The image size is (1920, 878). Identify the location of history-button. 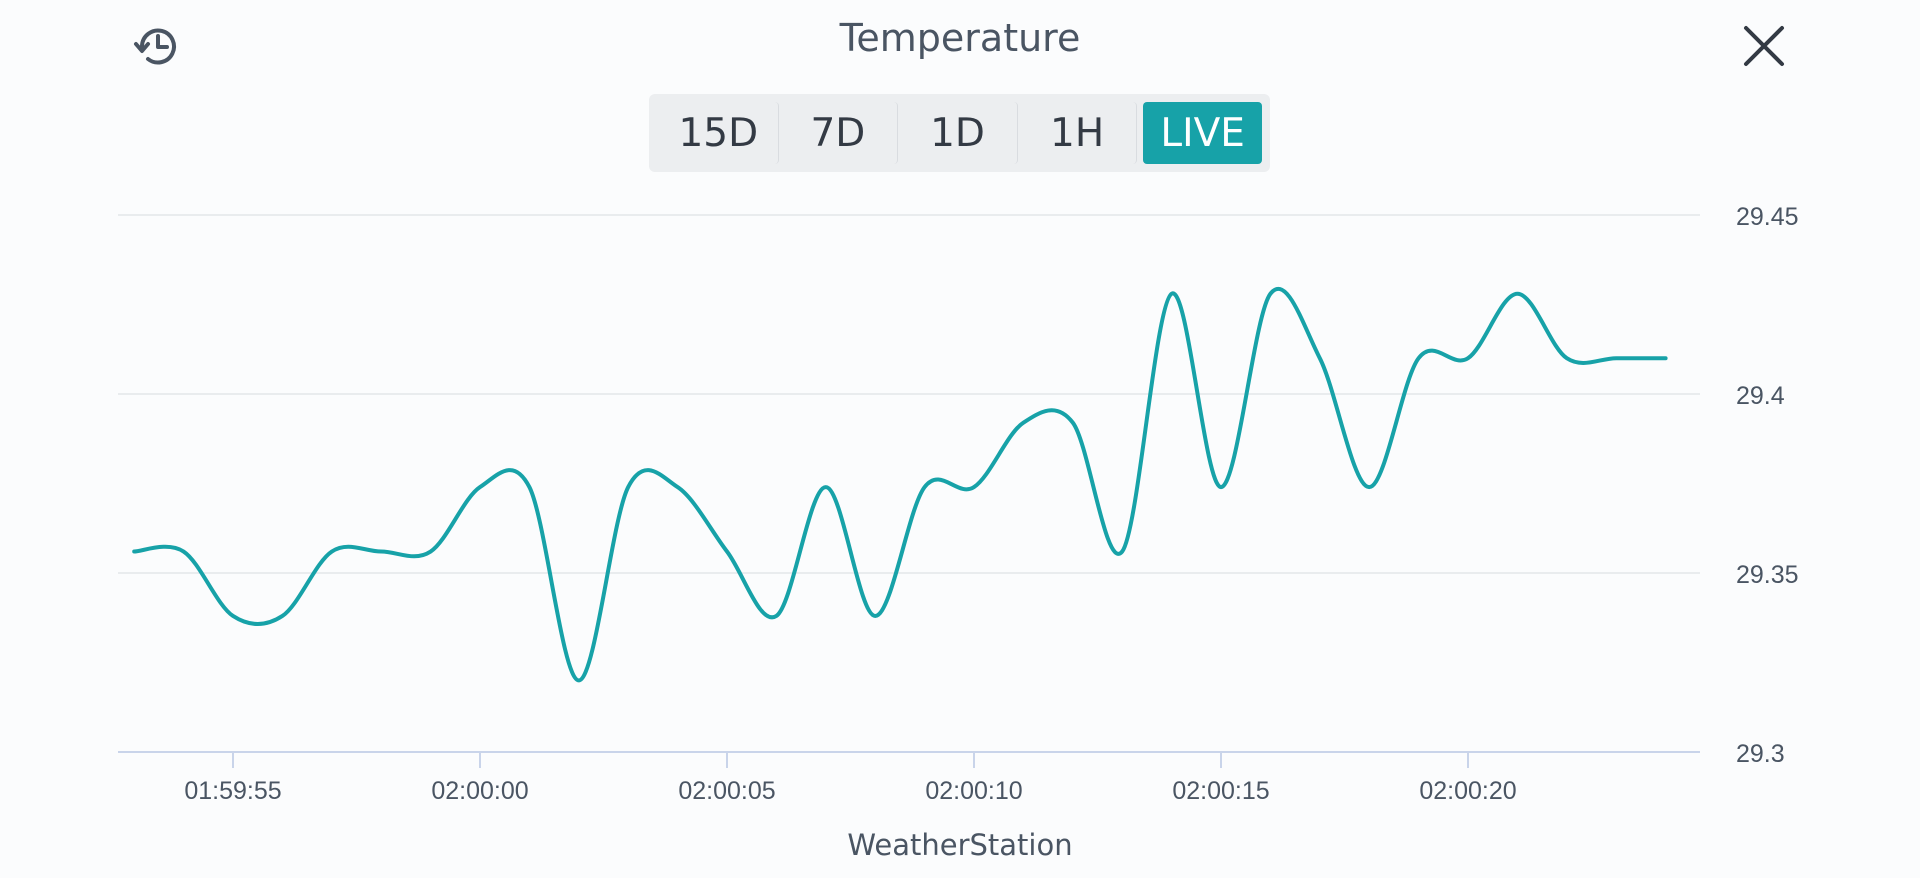
(156, 46).